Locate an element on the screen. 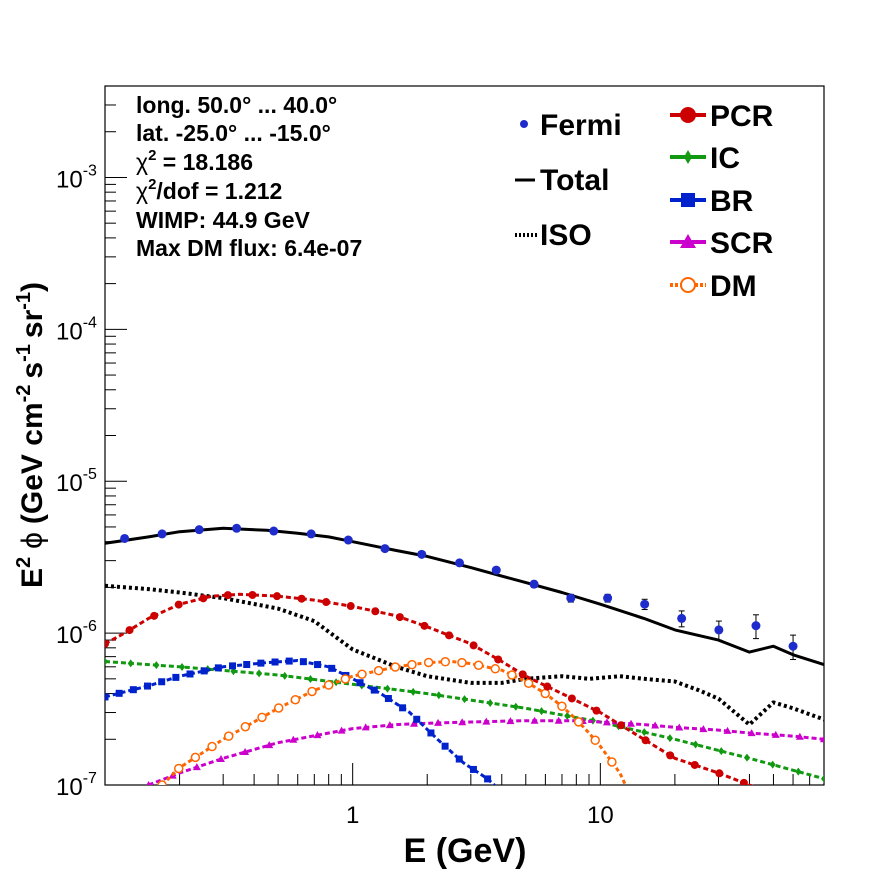  legend-scr-label: SCR is located at coordinates (742, 243).